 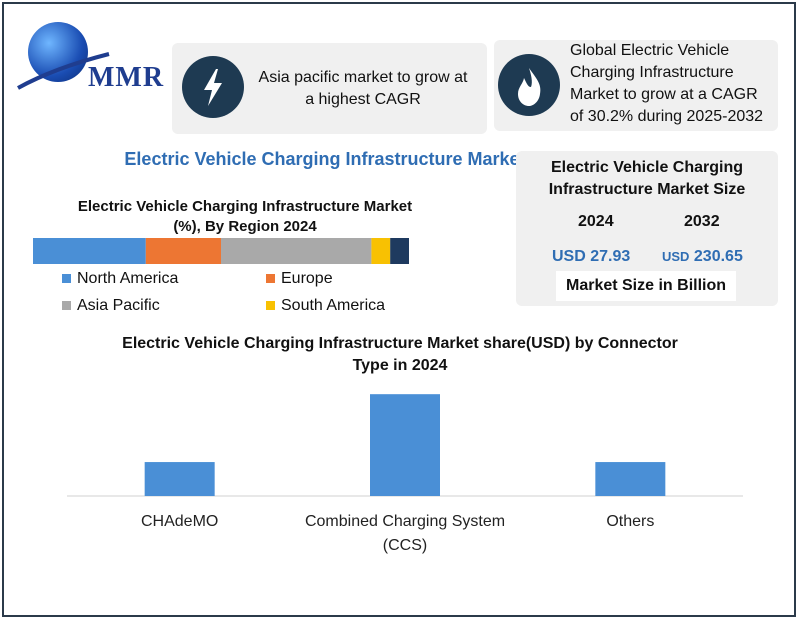 I want to click on market-size-title-line2: Infrastructure Market Size, so click(x=647, y=189).